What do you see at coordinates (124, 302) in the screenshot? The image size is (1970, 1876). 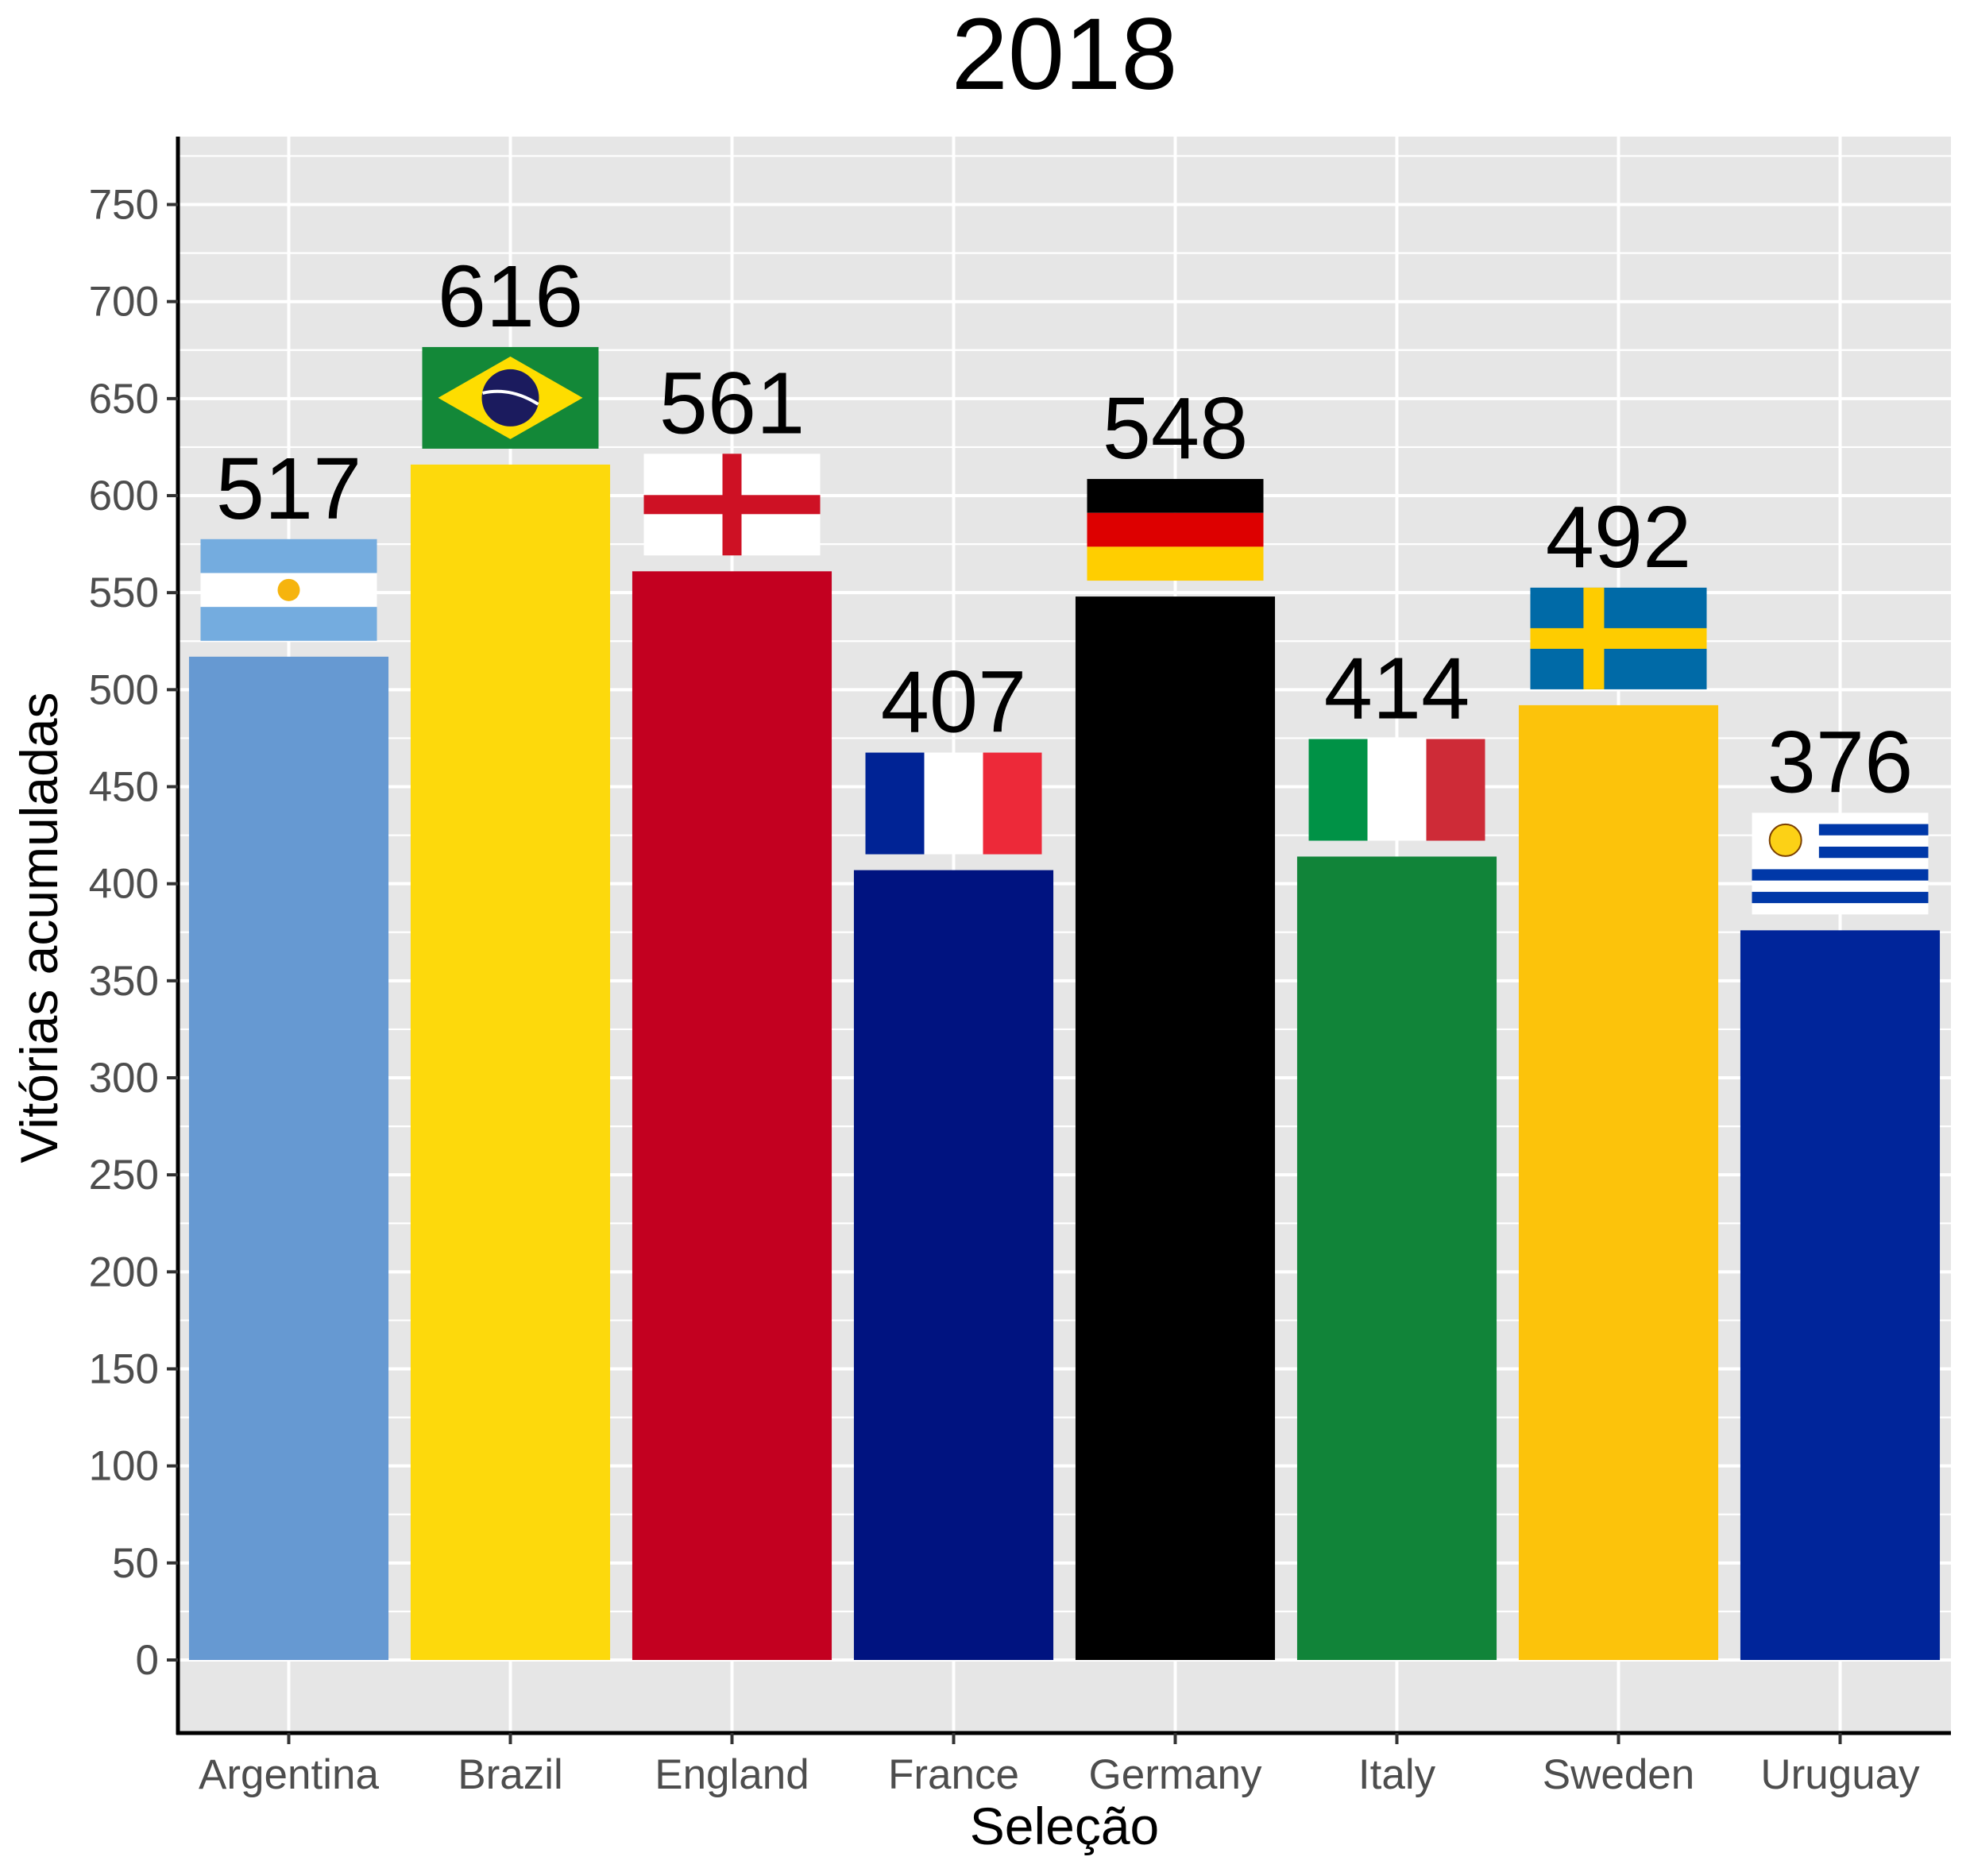 I see `y-tick-label: 700` at bounding box center [124, 302].